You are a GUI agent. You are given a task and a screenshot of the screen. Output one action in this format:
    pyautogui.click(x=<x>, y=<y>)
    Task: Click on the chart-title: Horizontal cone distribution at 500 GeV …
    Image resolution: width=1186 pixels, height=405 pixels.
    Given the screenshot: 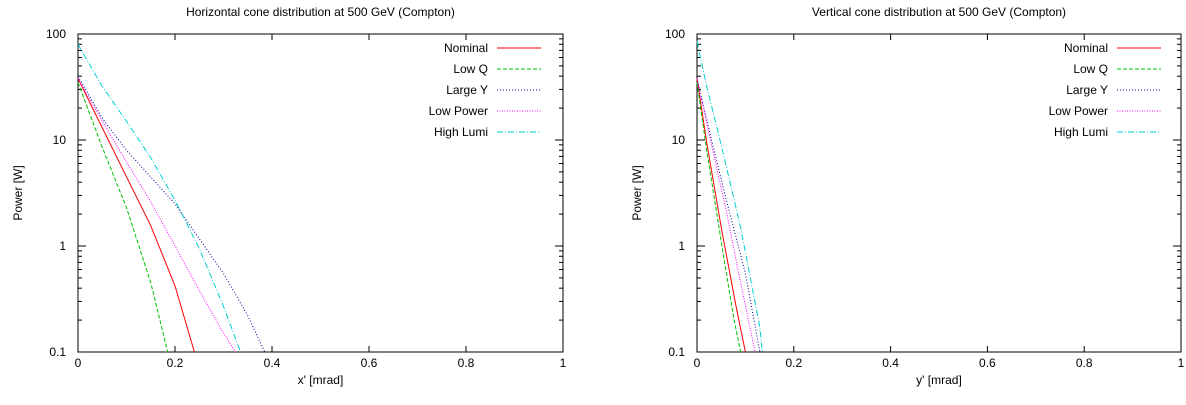 What is the action you would take?
    pyautogui.click(x=320, y=12)
    